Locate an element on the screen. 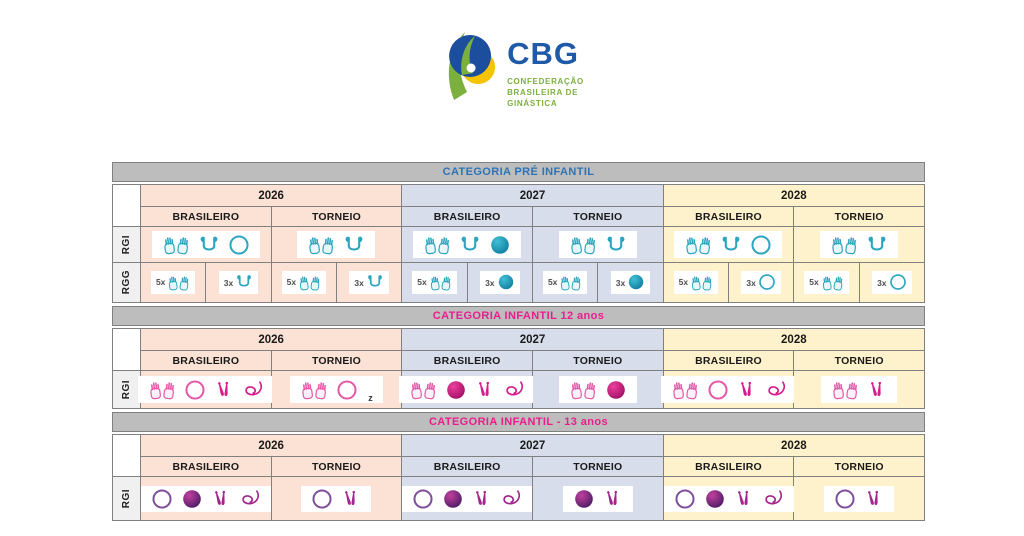 The image size is (1024, 536). org-name-line: CONFEDERAÇÃO is located at coordinates (545, 81).